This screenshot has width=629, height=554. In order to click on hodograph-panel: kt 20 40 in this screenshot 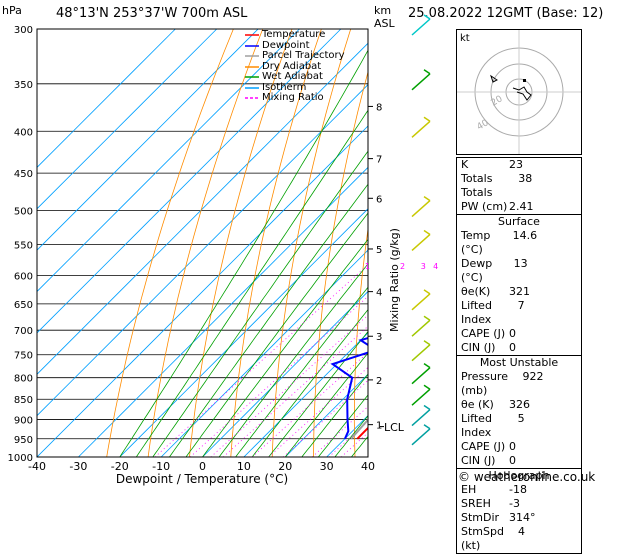, I will do `click(519, 92)`.